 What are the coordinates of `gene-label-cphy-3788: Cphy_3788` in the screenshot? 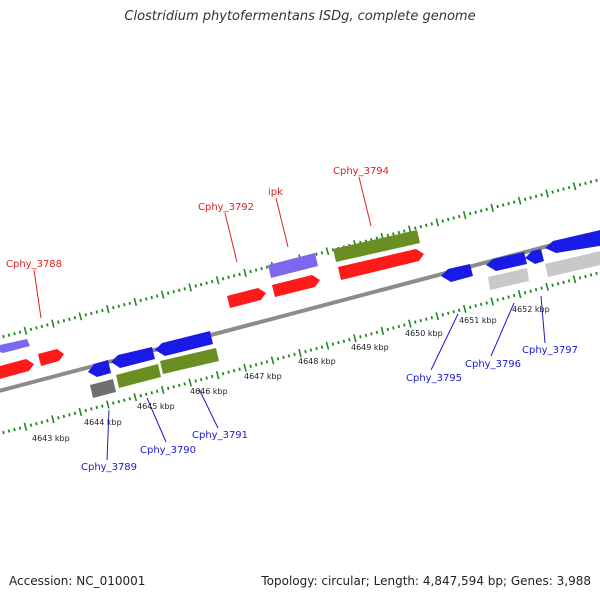 It's located at (34, 264).